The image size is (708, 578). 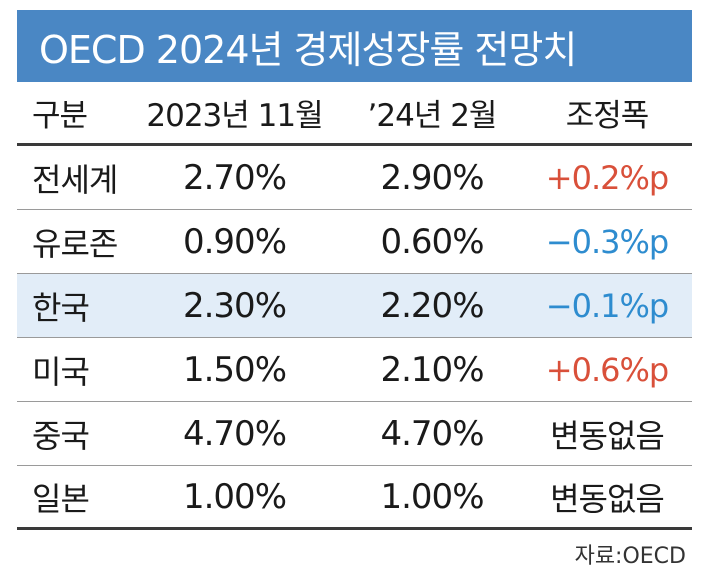 I want to click on region-cell: 중국, so click(x=61, y=435).